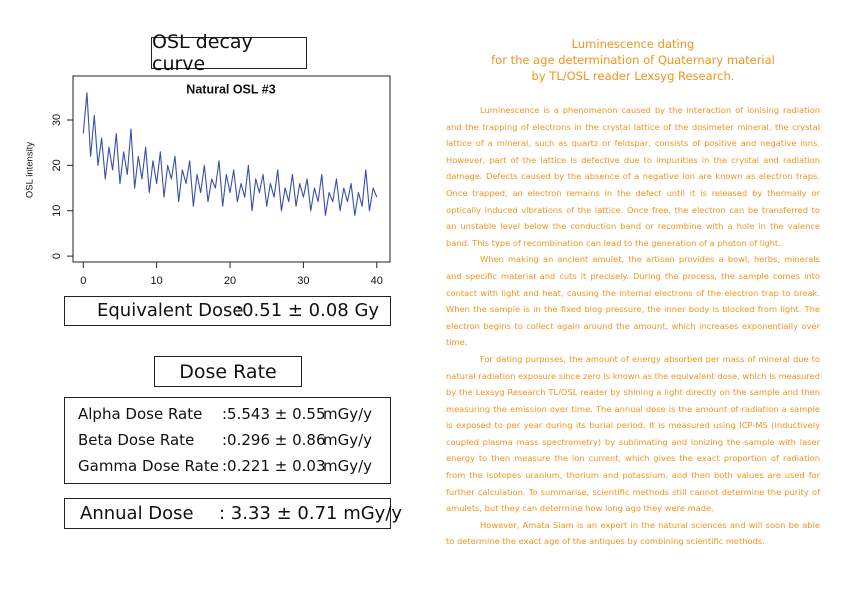 The width and height of the screenshot is (842, 595). Describe the element at coordinates (274, 414) in the screenshot. I see `dose-rate-value: :5.543 ± 0.55` at that location.